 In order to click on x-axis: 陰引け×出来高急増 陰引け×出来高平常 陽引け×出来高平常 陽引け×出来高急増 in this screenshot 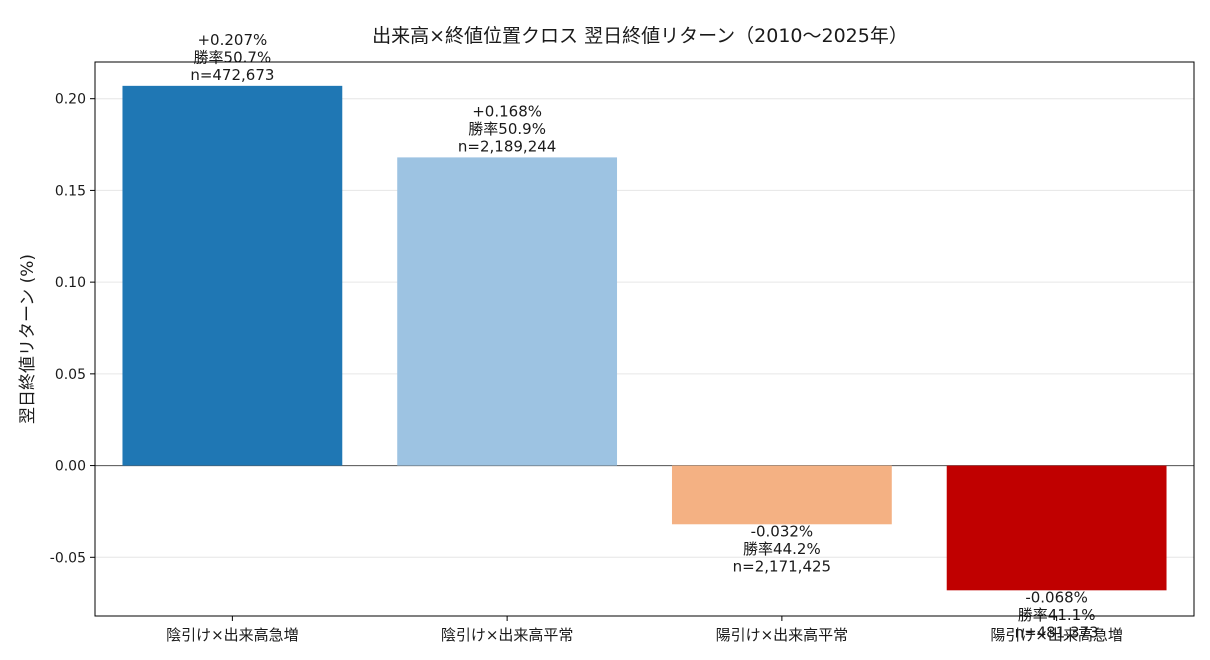, I will do `click(644, 630)`.